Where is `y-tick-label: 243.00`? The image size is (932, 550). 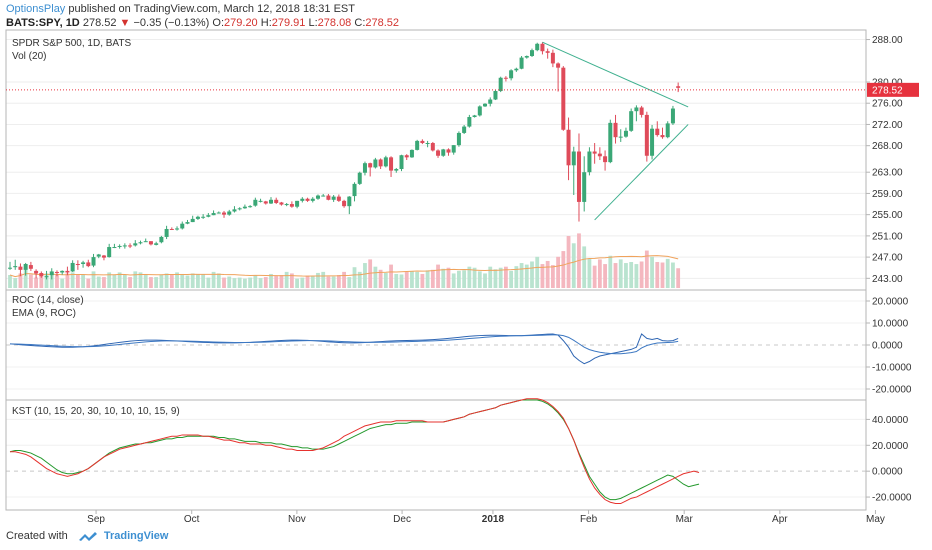 y-tick-label: 243.00 is located at coordinates (887, 279).